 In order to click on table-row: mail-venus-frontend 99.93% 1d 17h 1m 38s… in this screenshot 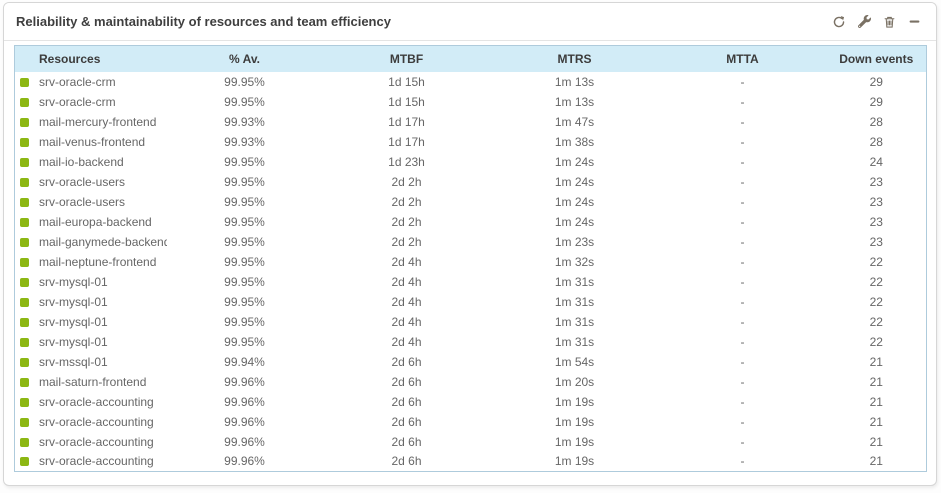, I will do `click(470, 141)`.